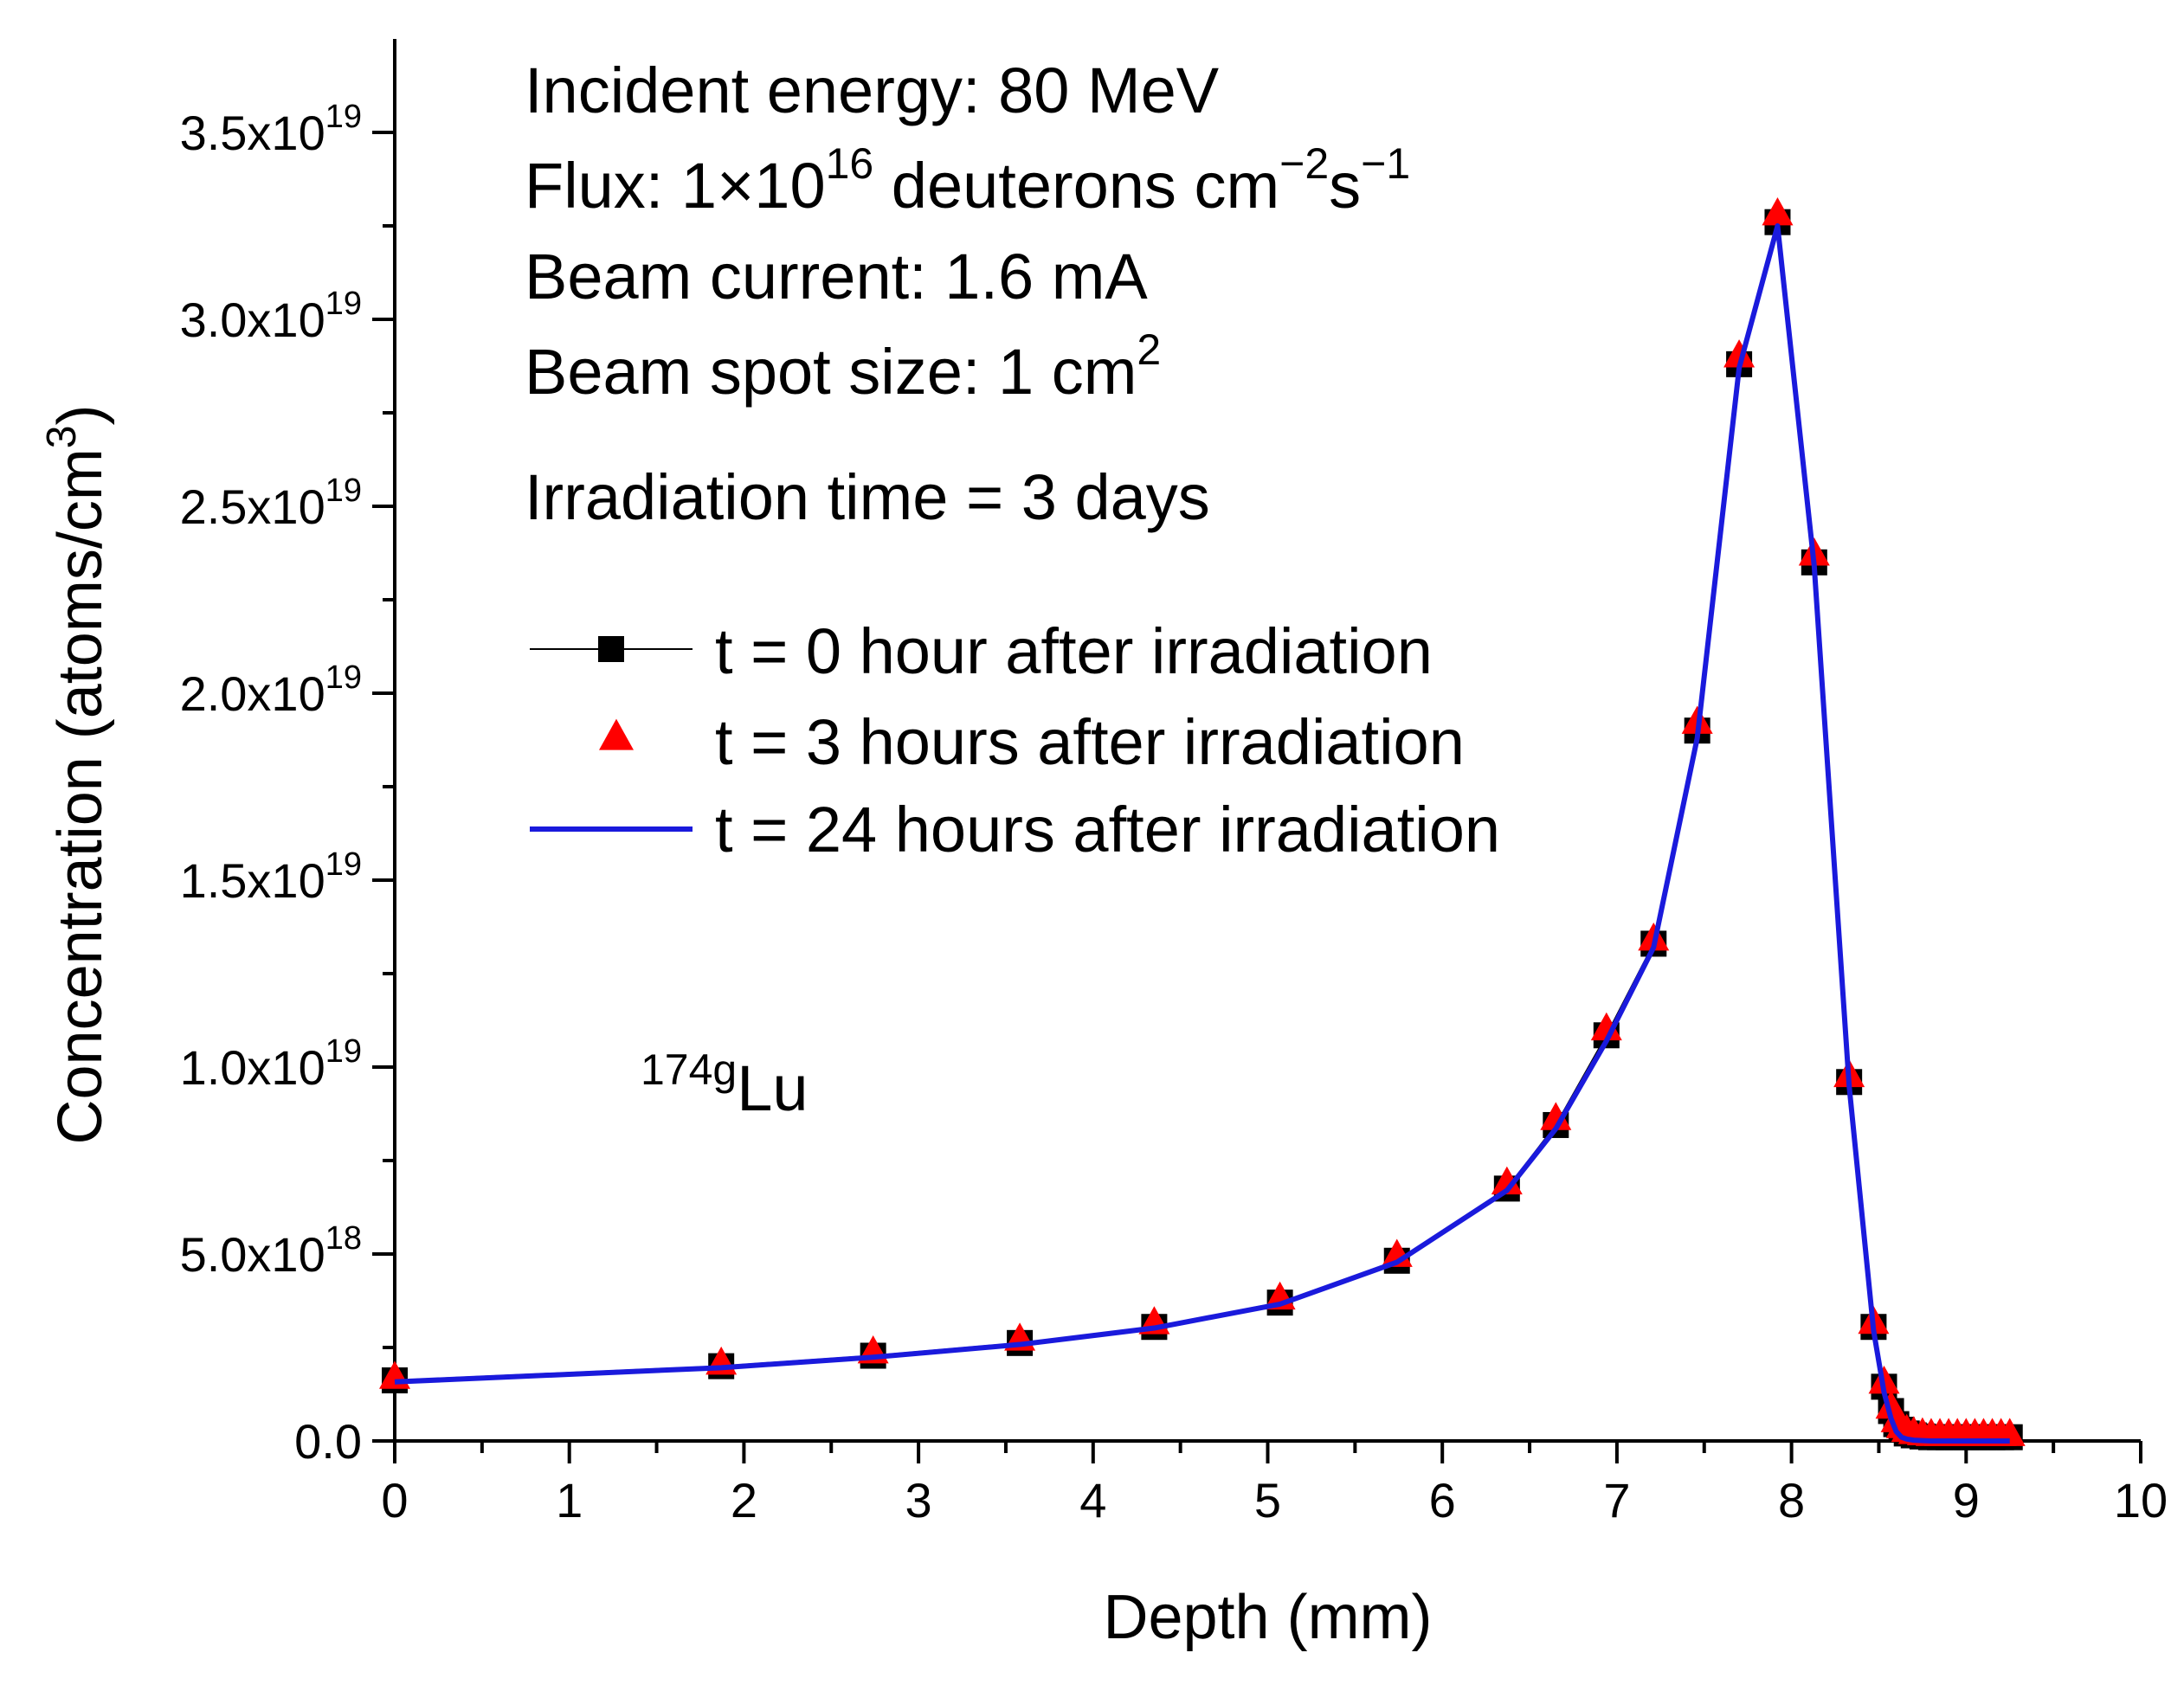  I want to click on y-axis-title: Concentration (atoms/cm3), so click(77, 775).